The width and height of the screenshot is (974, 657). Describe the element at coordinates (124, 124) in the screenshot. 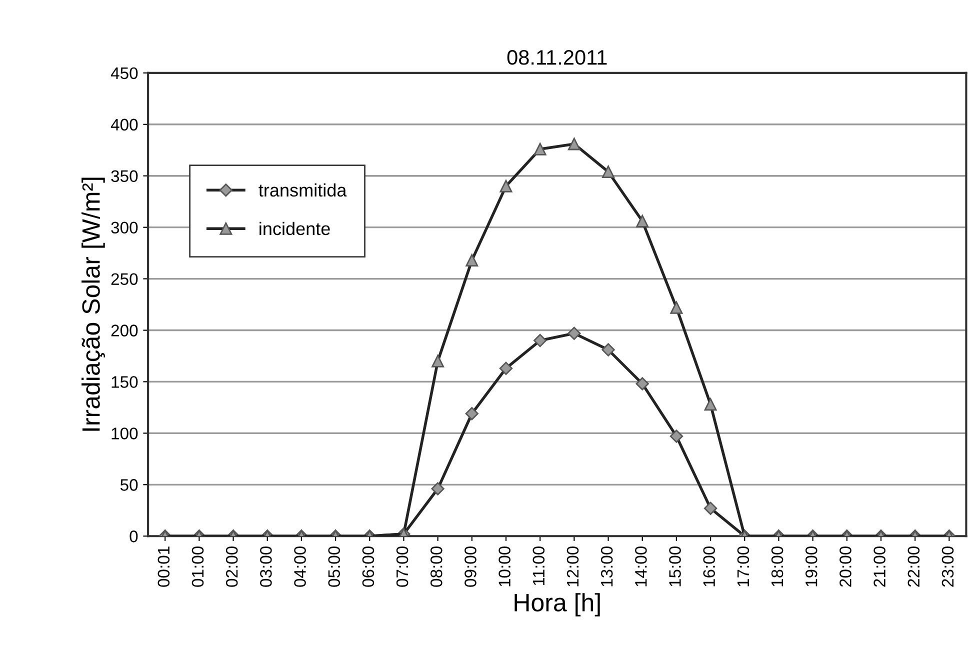

I see `y-tick-label: 400` at that location.